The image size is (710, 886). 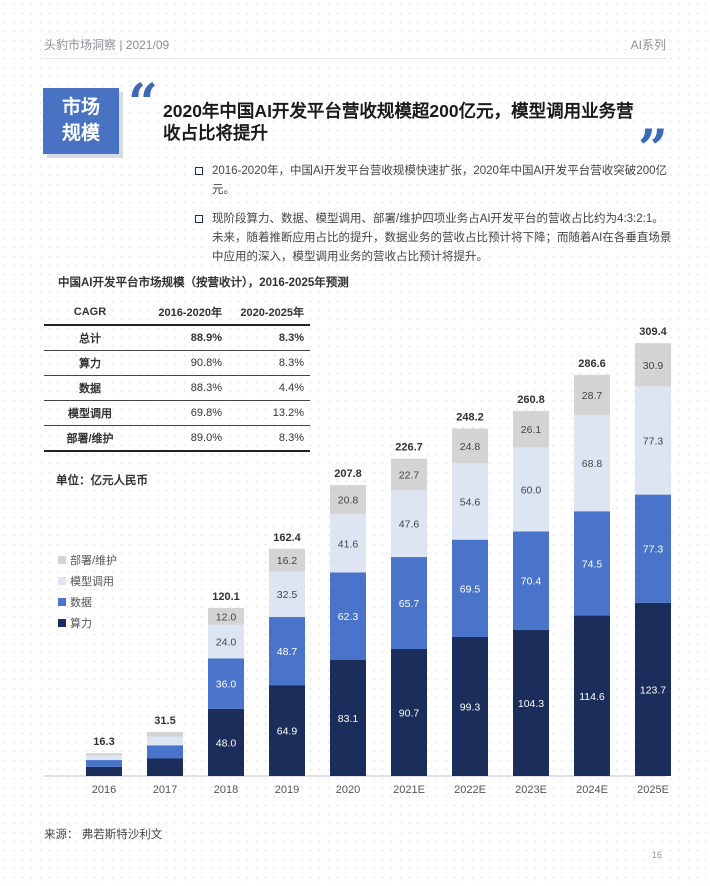 I want to click on bar-value-label: 22.7, so click(x=409, y=476).